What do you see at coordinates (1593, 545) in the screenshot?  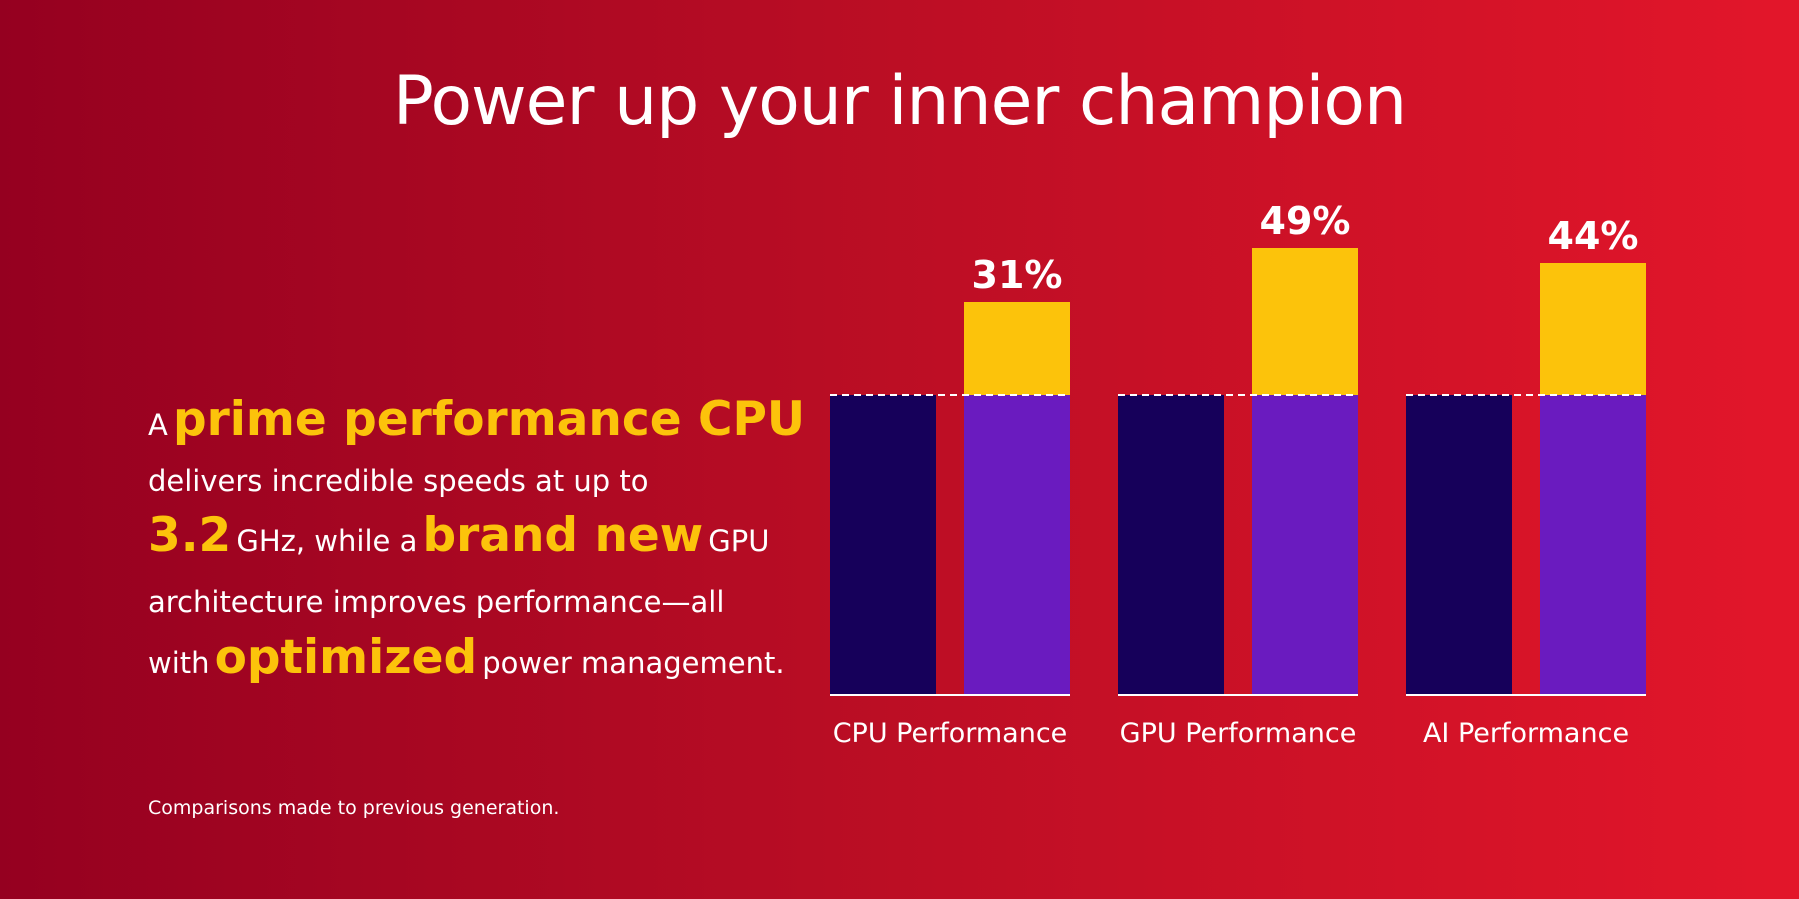 I see `ai-performance-current-bar` at bounding box center [1593, 545].